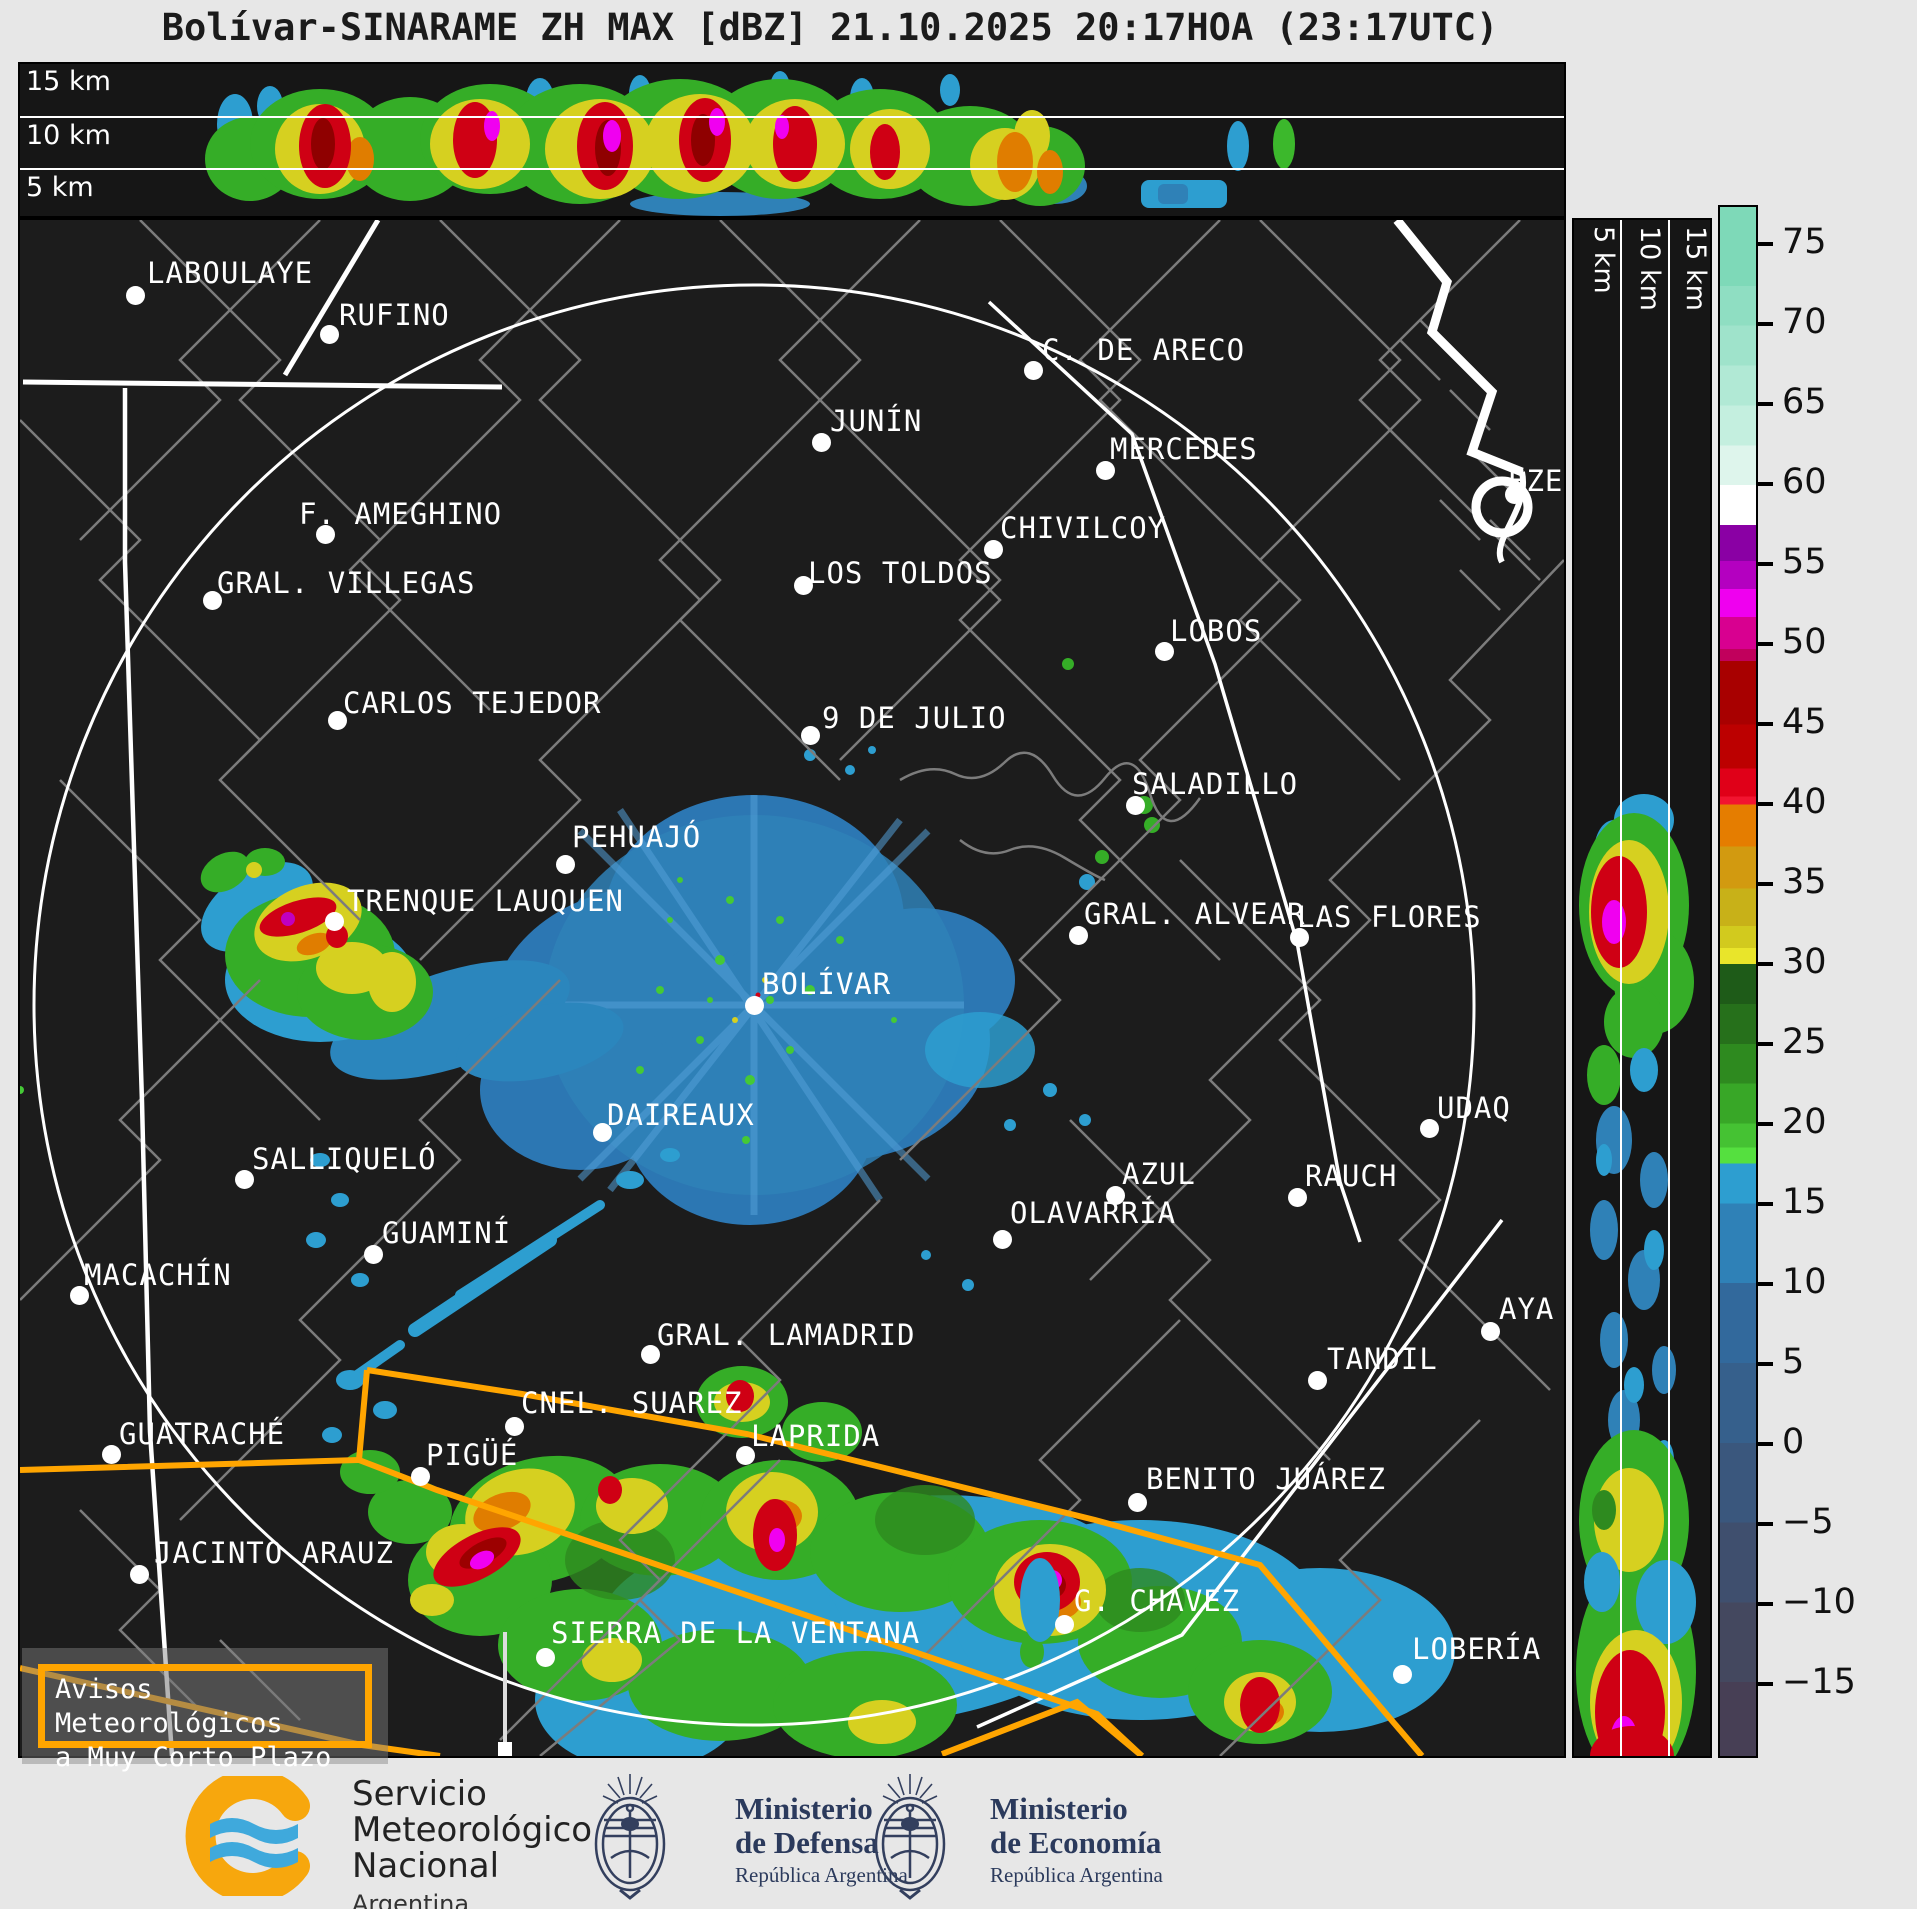 The width and height of the screenshot is (1917, 1909). What do you see at coordinates (876, 421) in the screenshot?
I see `city-label: JUNÍN` at bounding box center [876, 421].